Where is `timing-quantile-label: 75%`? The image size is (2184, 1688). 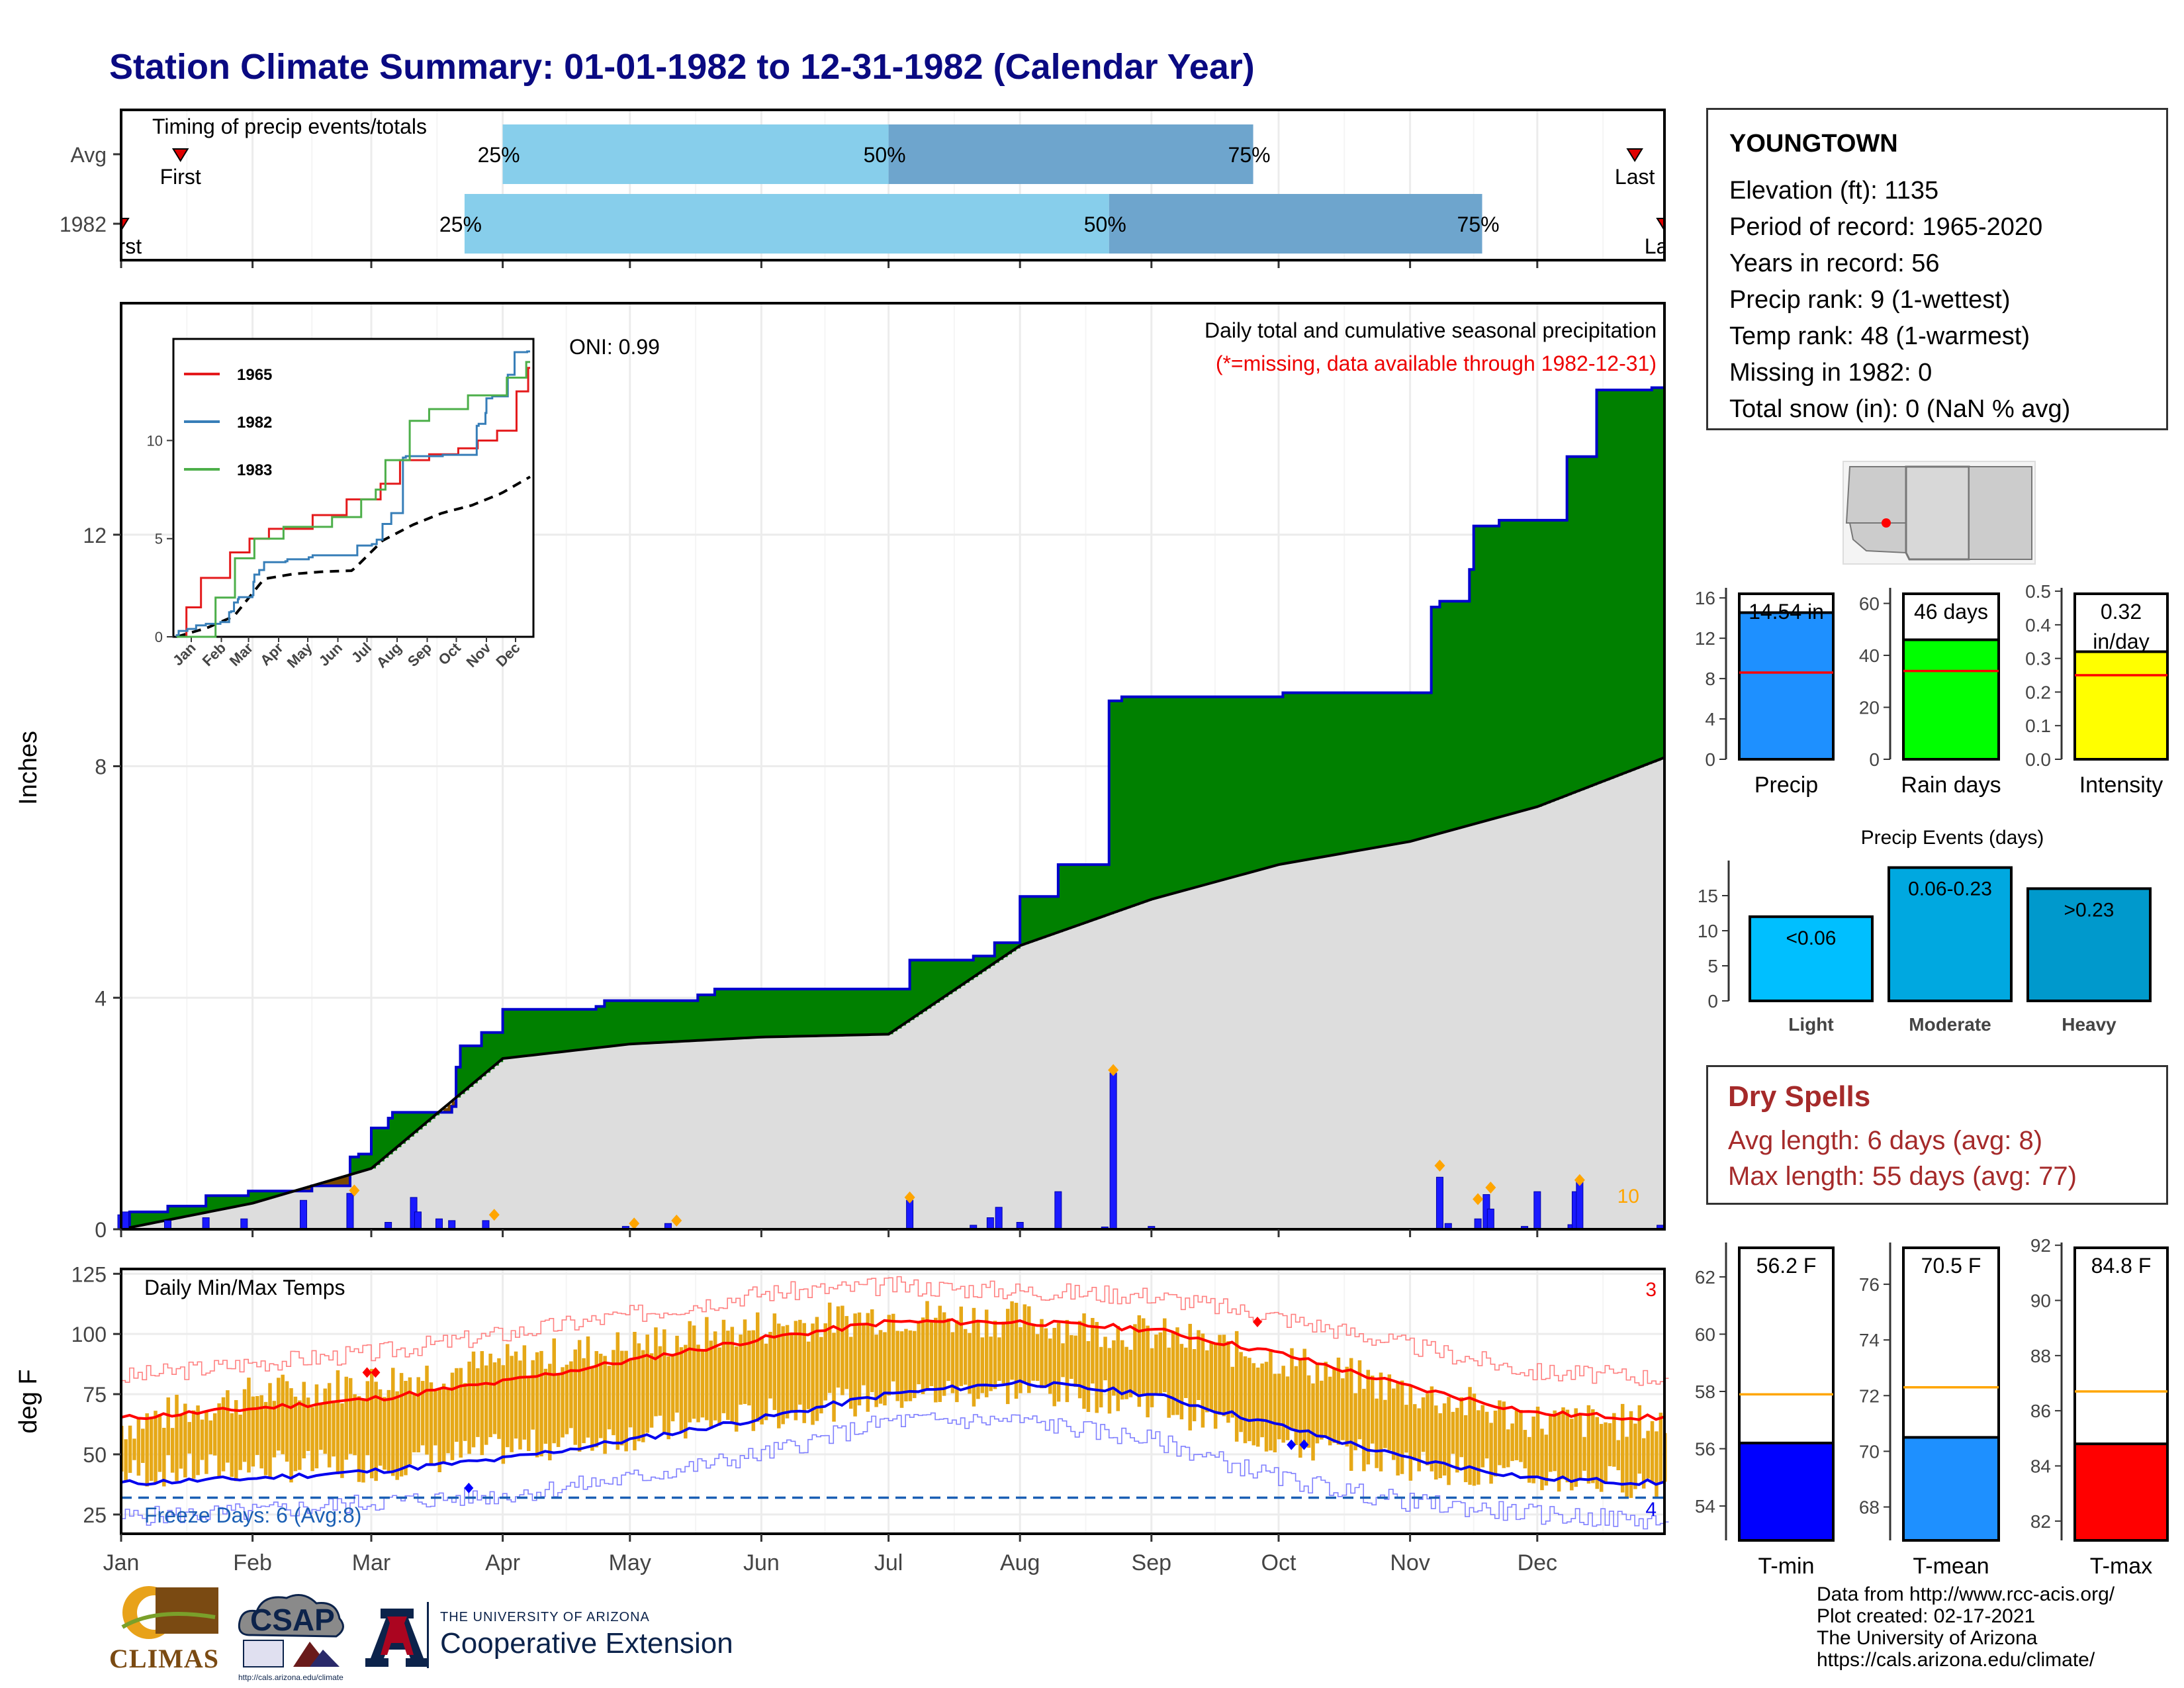 timing-quantile-label: 75% is located at coordinates (1479, 224).